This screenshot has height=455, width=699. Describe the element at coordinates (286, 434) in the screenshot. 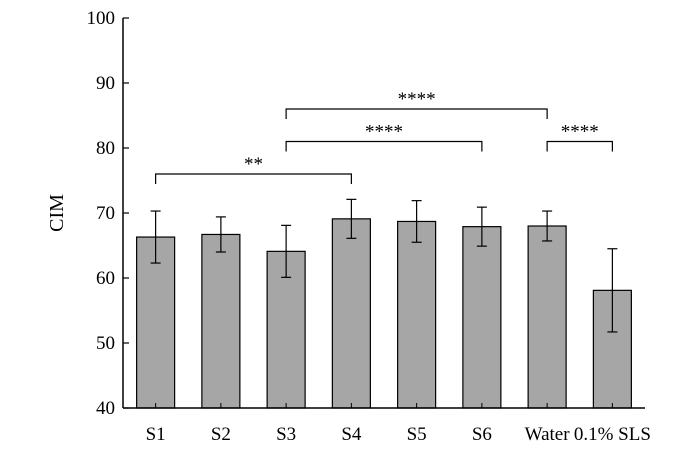

I see `x-tick-label: S3` at that location.